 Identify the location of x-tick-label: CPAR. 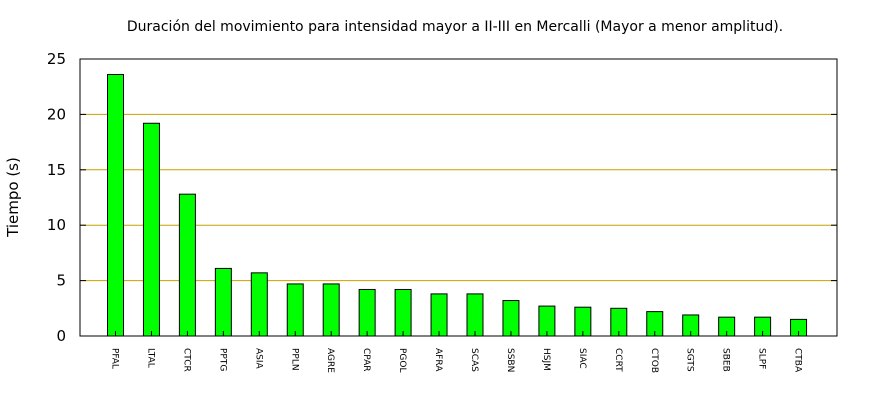
(366, 360).